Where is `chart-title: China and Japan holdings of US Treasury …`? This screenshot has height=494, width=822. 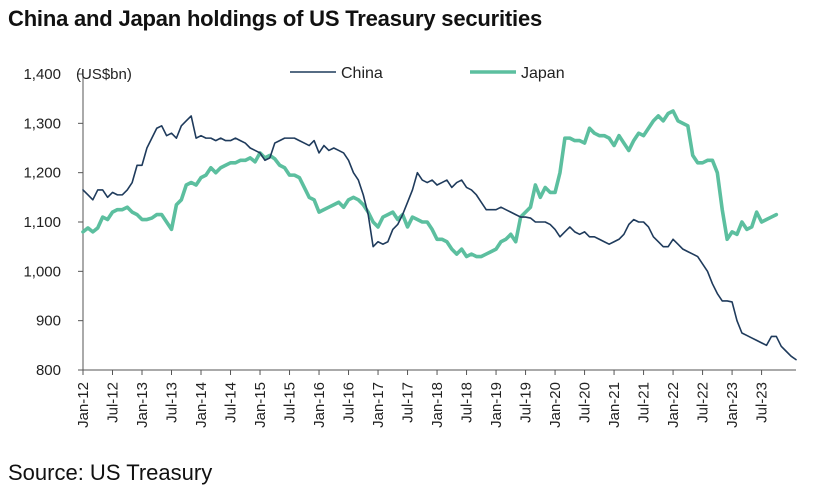 chart-title: China and Japan holdings of US Treasury … is located at coordinates (275, 18).